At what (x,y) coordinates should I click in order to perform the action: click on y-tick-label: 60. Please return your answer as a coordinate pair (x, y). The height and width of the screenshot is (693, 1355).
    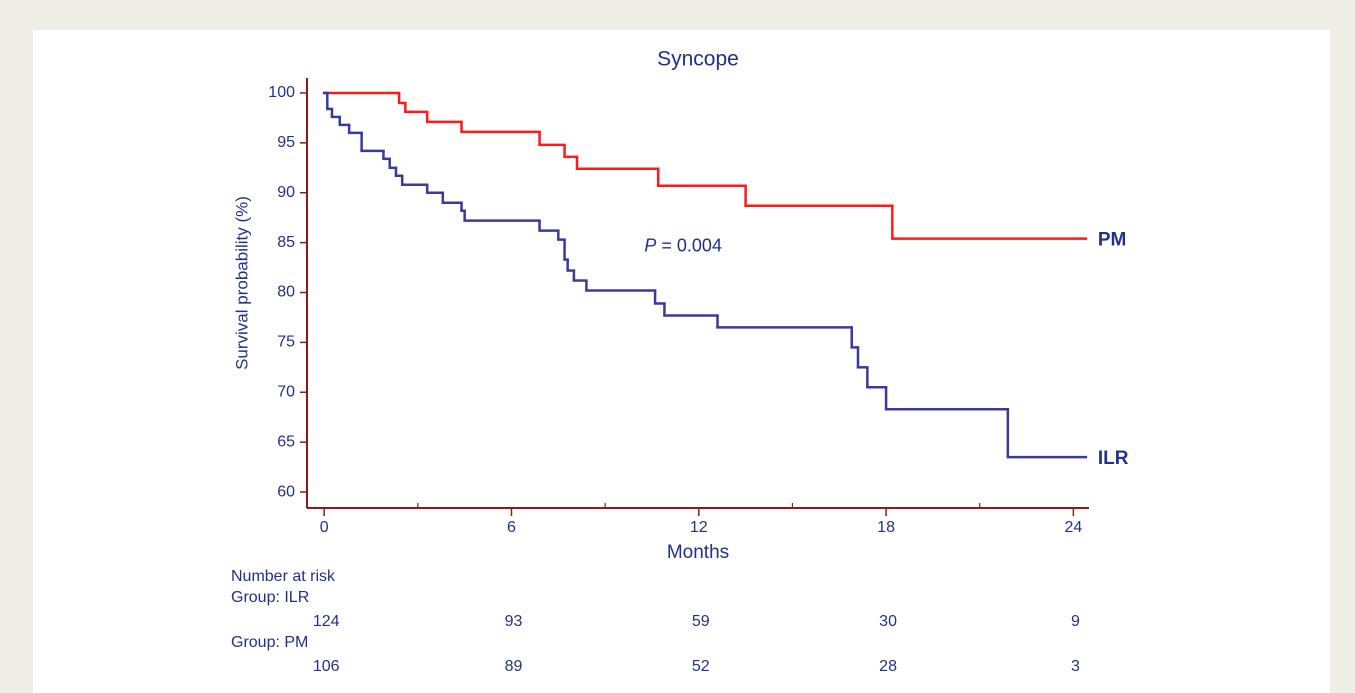
    Looking at the image, I should click on (286, 491).